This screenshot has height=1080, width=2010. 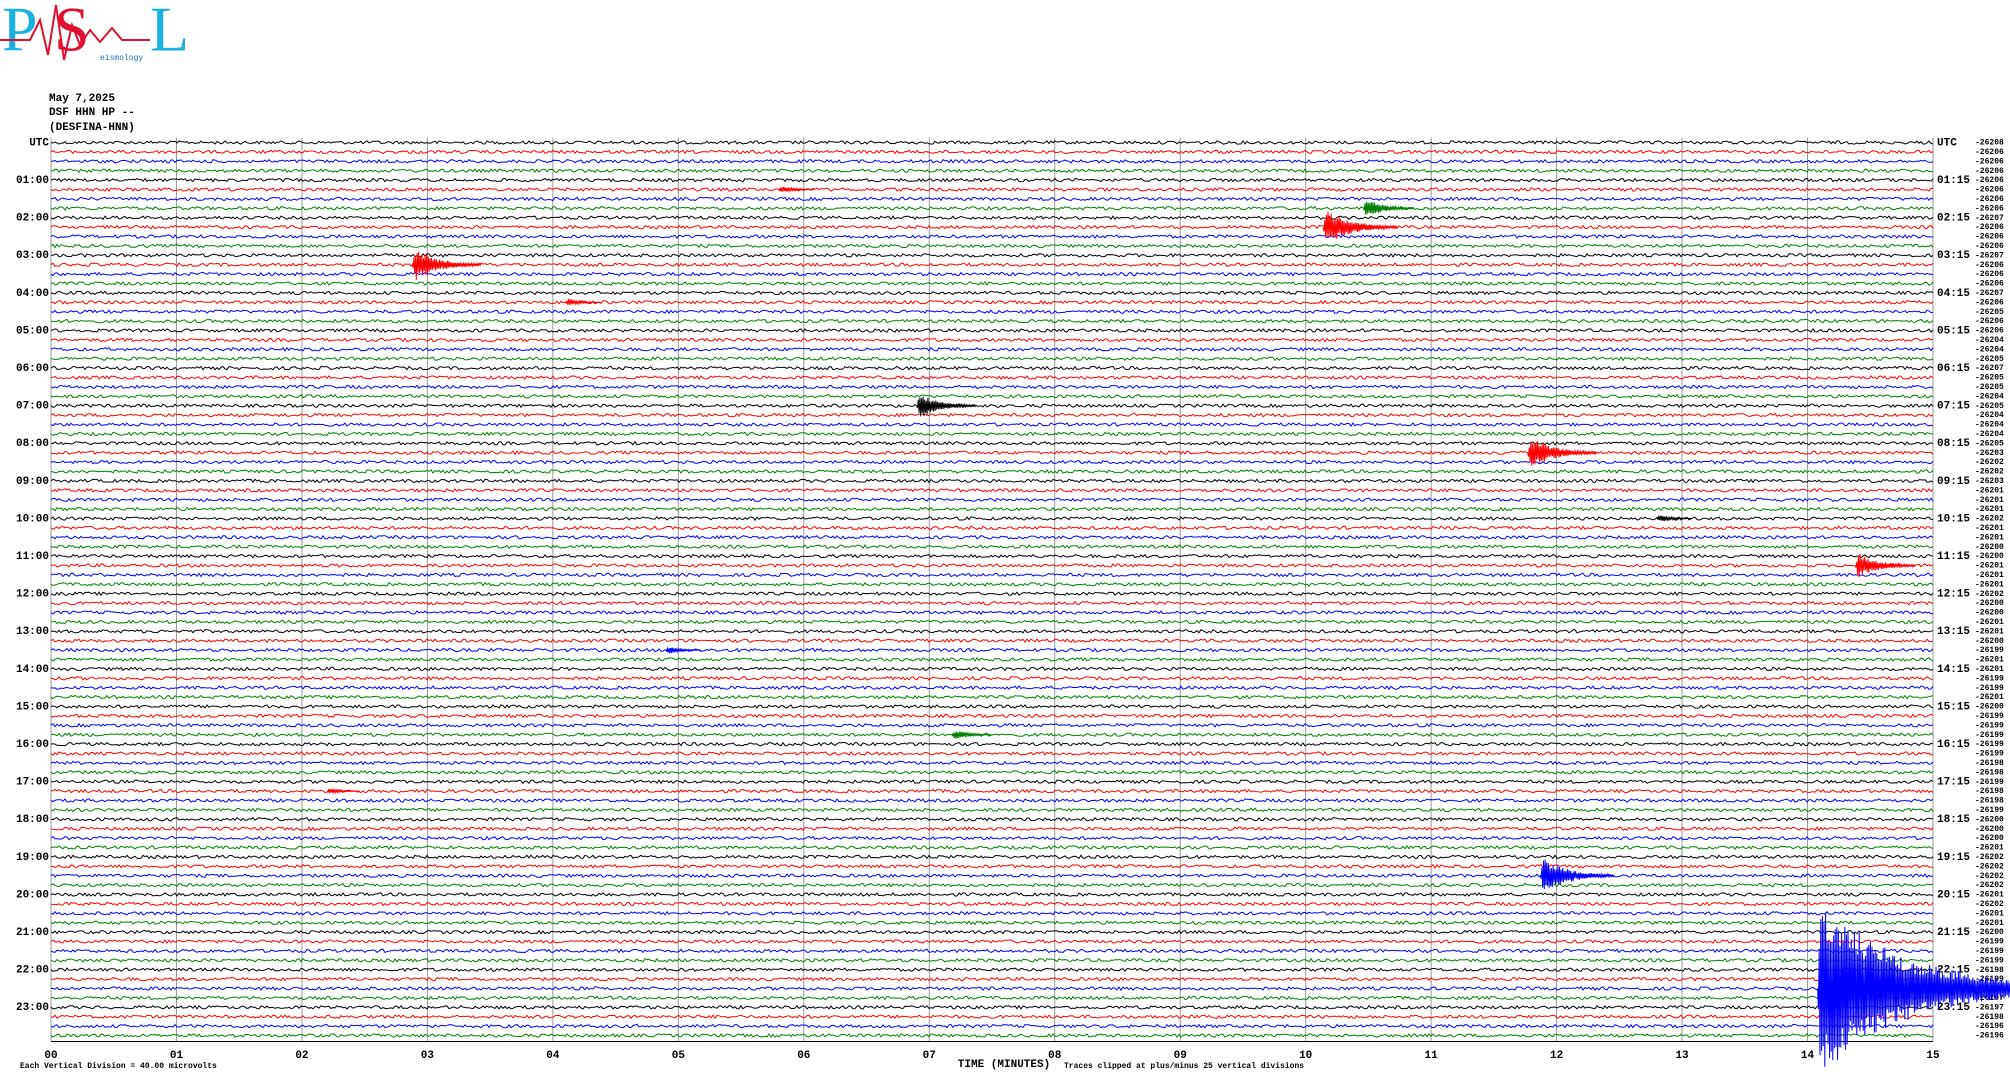 What do you see at coordinates (32, 895) in the screenshot?
I see `hour-label: 20:00` at bounding box center [32, 895].